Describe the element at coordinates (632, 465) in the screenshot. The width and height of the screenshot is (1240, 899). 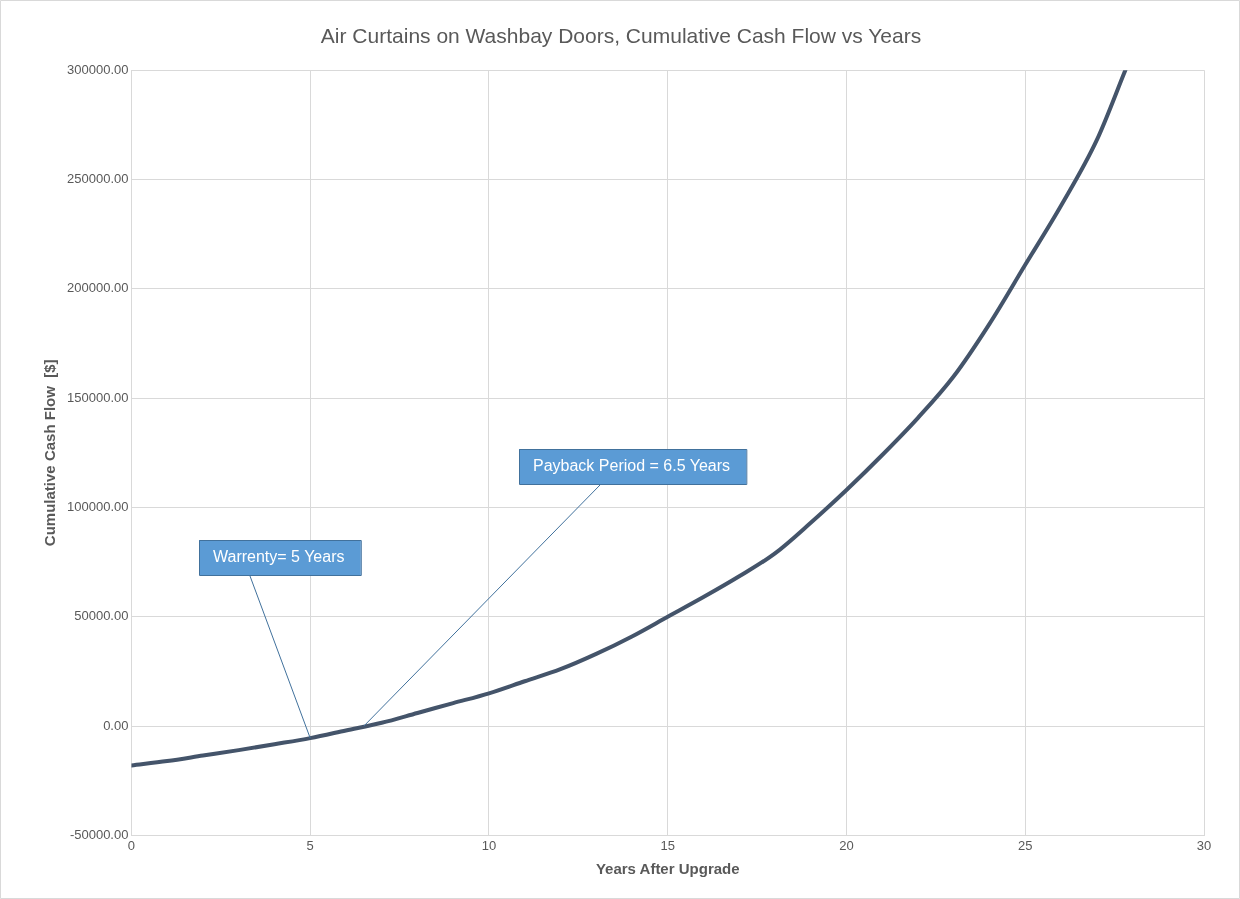
I see `annotation: Payback Period = 6.5 Years` at that location.